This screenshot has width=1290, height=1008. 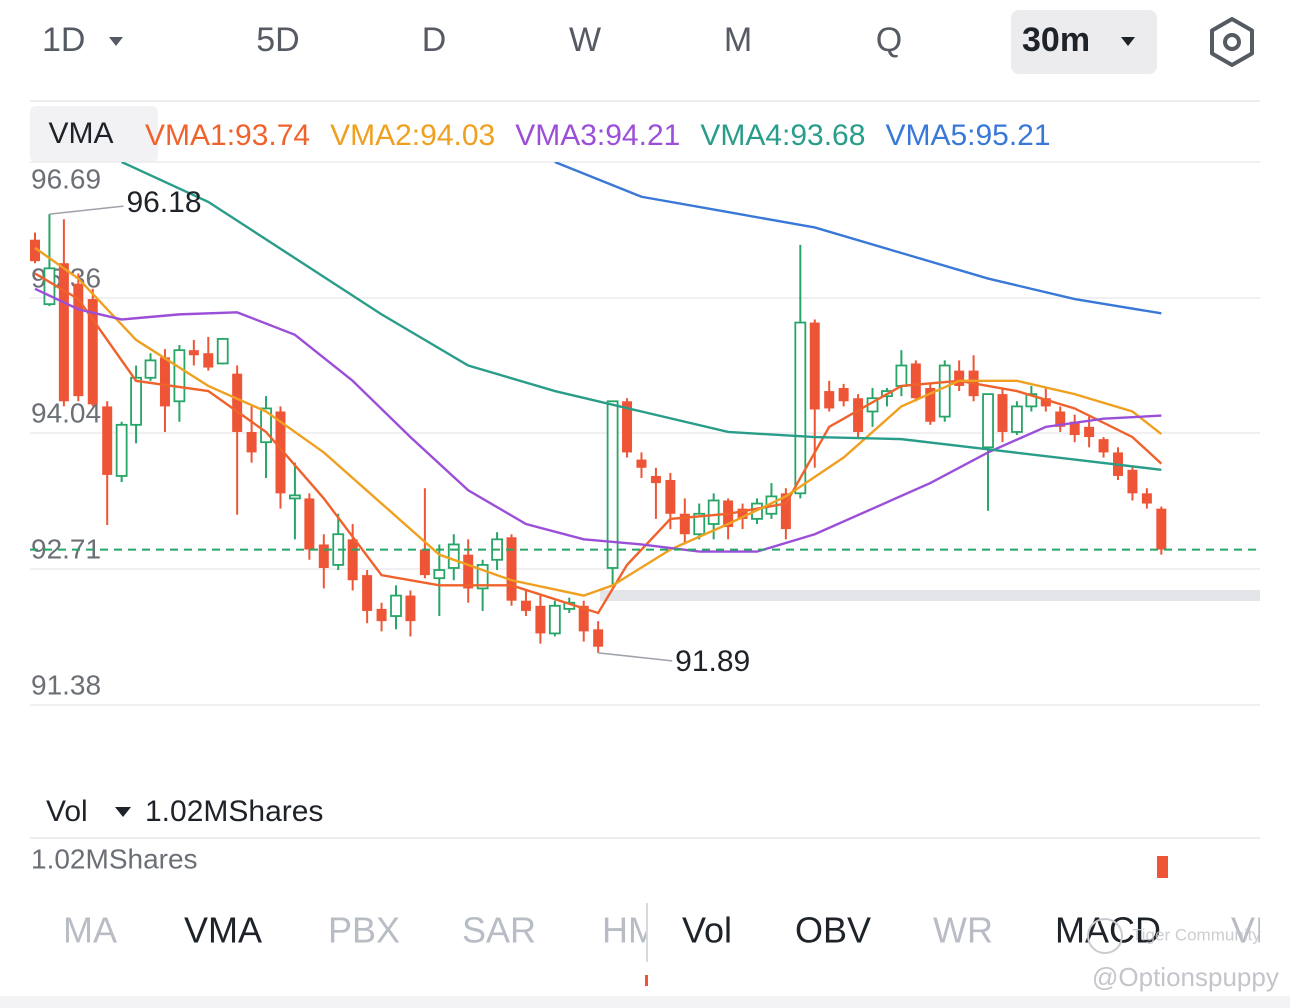 I want to click on period-tab: M, so click(x=738, y=40).